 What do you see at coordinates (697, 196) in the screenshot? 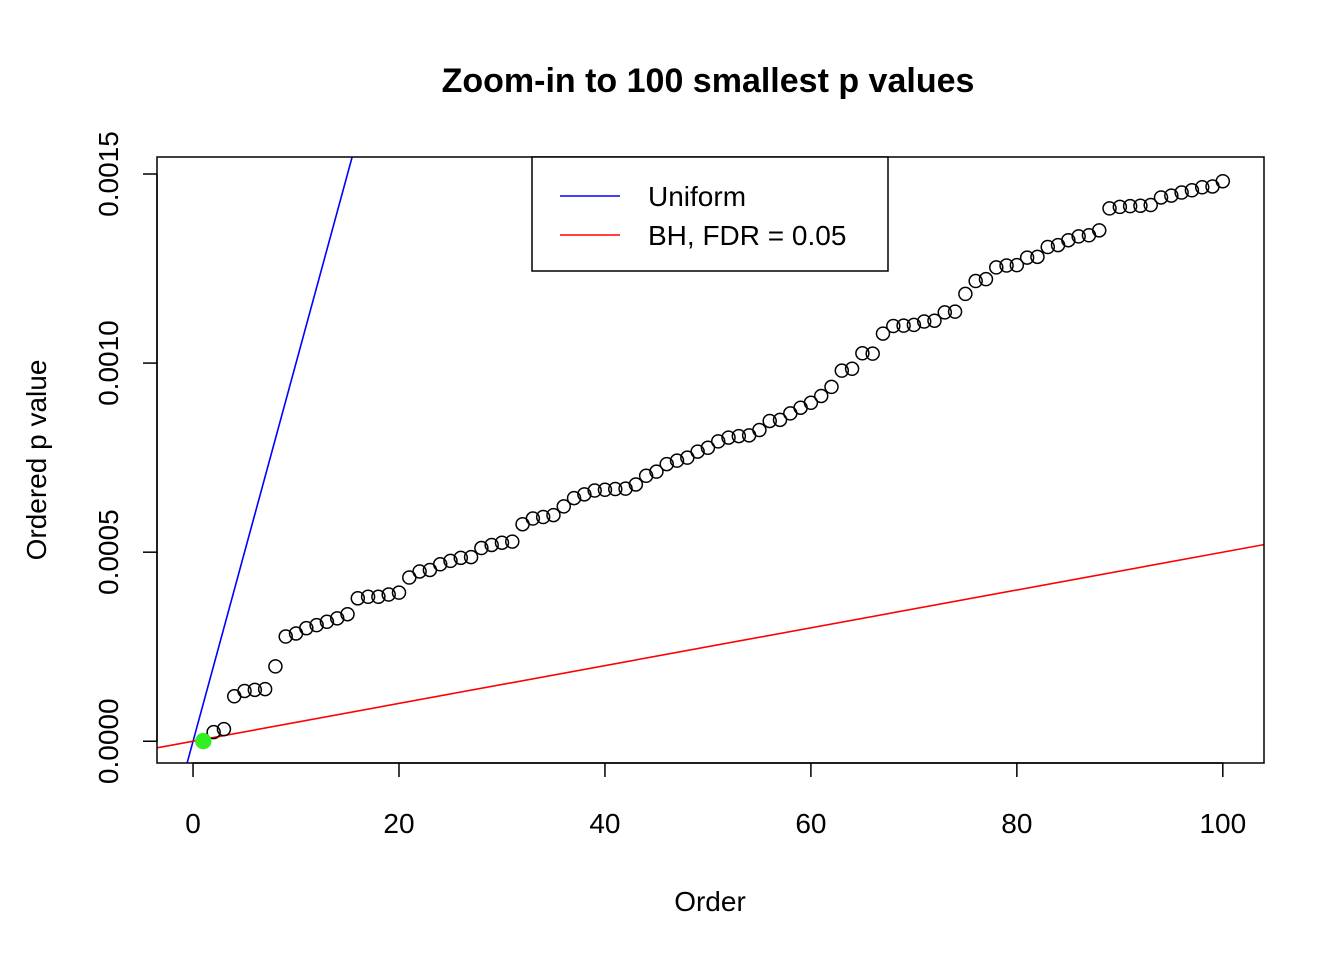
I see `legend-label-uniform: Uniform` at bounding box center [697, 196].